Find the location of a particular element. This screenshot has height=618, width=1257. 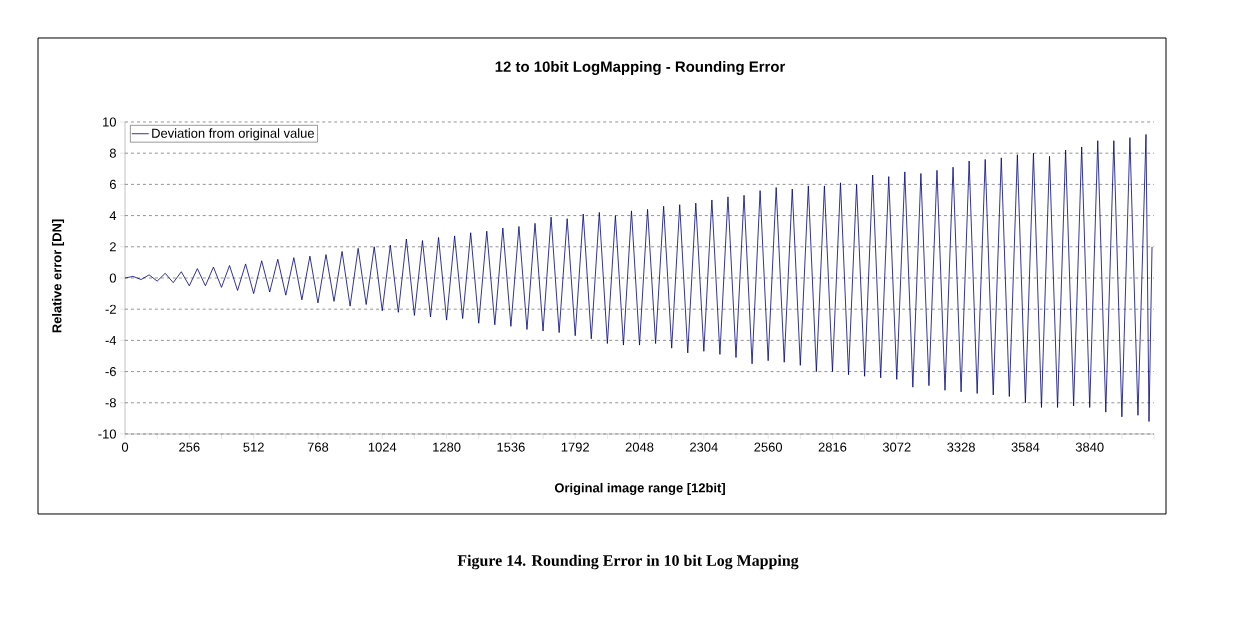

y-tick-label: -2 is located at coordinates (110, 309).